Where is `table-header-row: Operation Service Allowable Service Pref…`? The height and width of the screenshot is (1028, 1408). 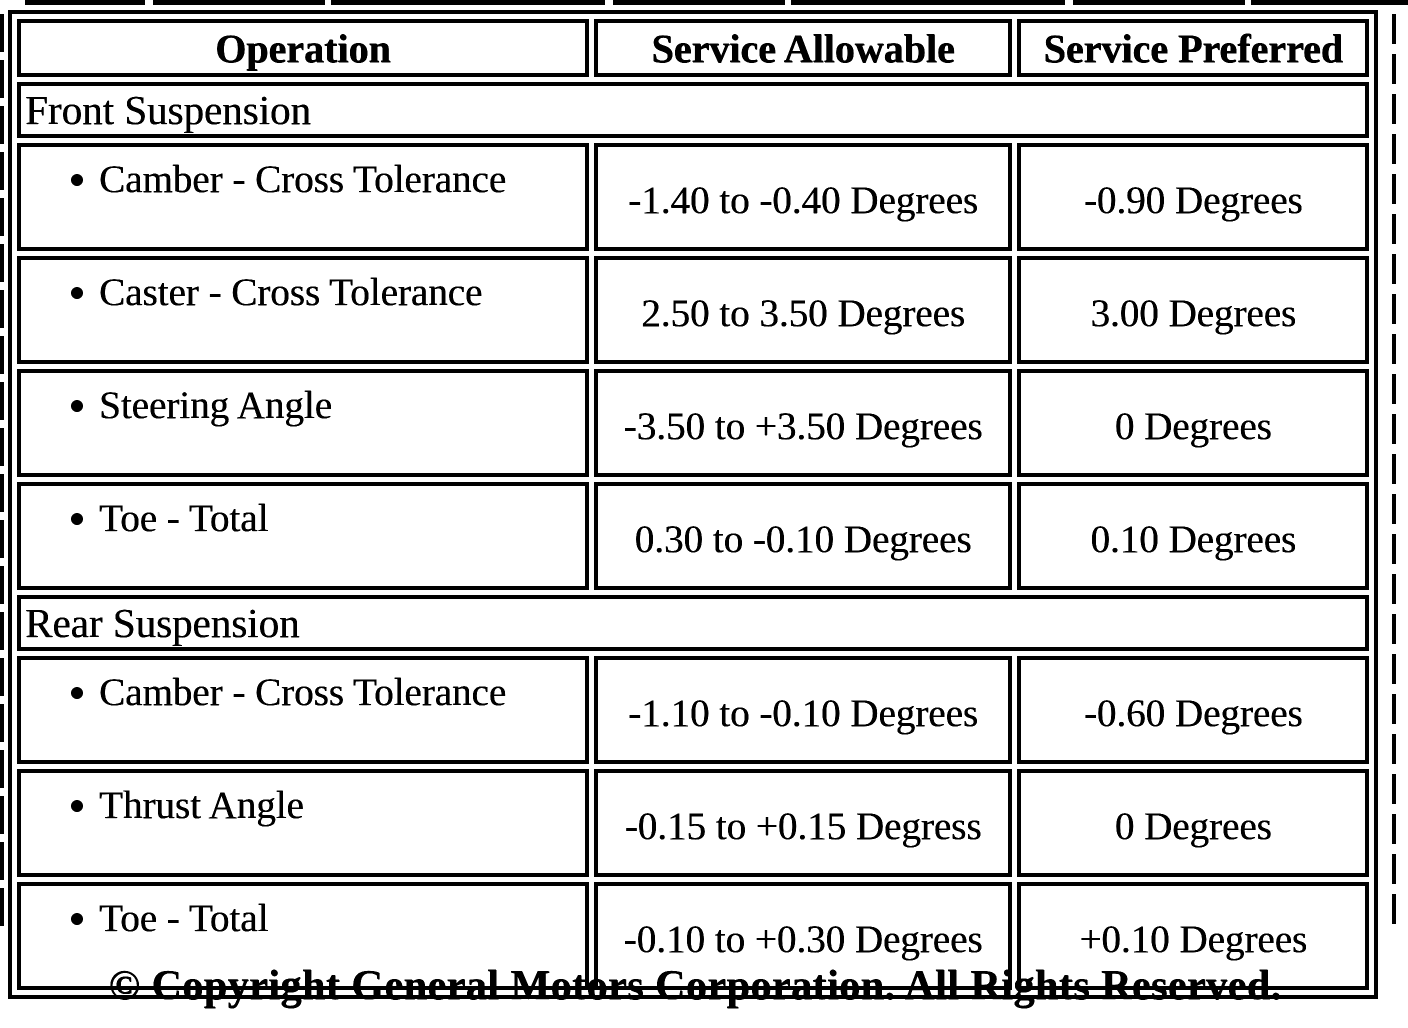 table-header-row: Operation Service Allowable Service Pref… is located at coordinates (693, 48).